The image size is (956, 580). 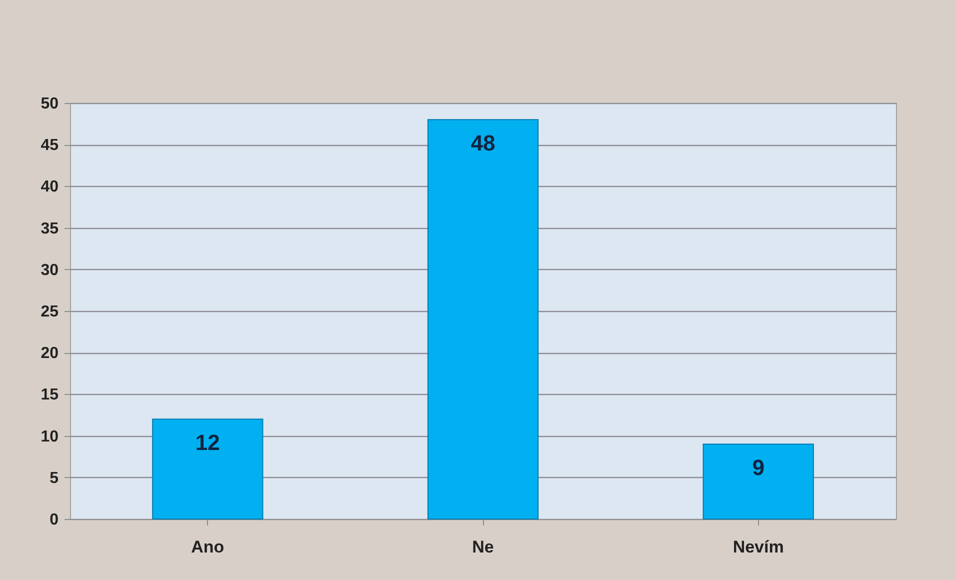 I want to click on y-tick-label: 35, so click(x=49, y=229).